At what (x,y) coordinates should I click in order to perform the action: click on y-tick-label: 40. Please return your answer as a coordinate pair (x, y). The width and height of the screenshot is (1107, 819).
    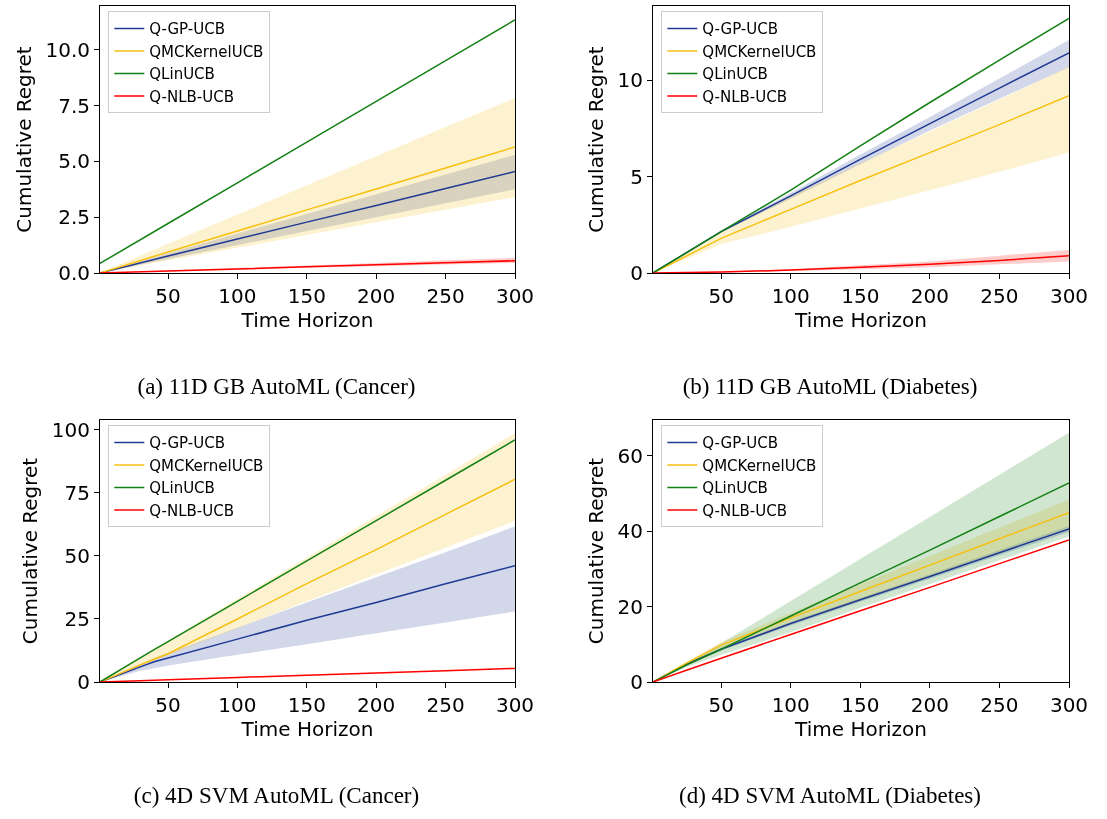
    Looking at the image, I should click on (630, 531).